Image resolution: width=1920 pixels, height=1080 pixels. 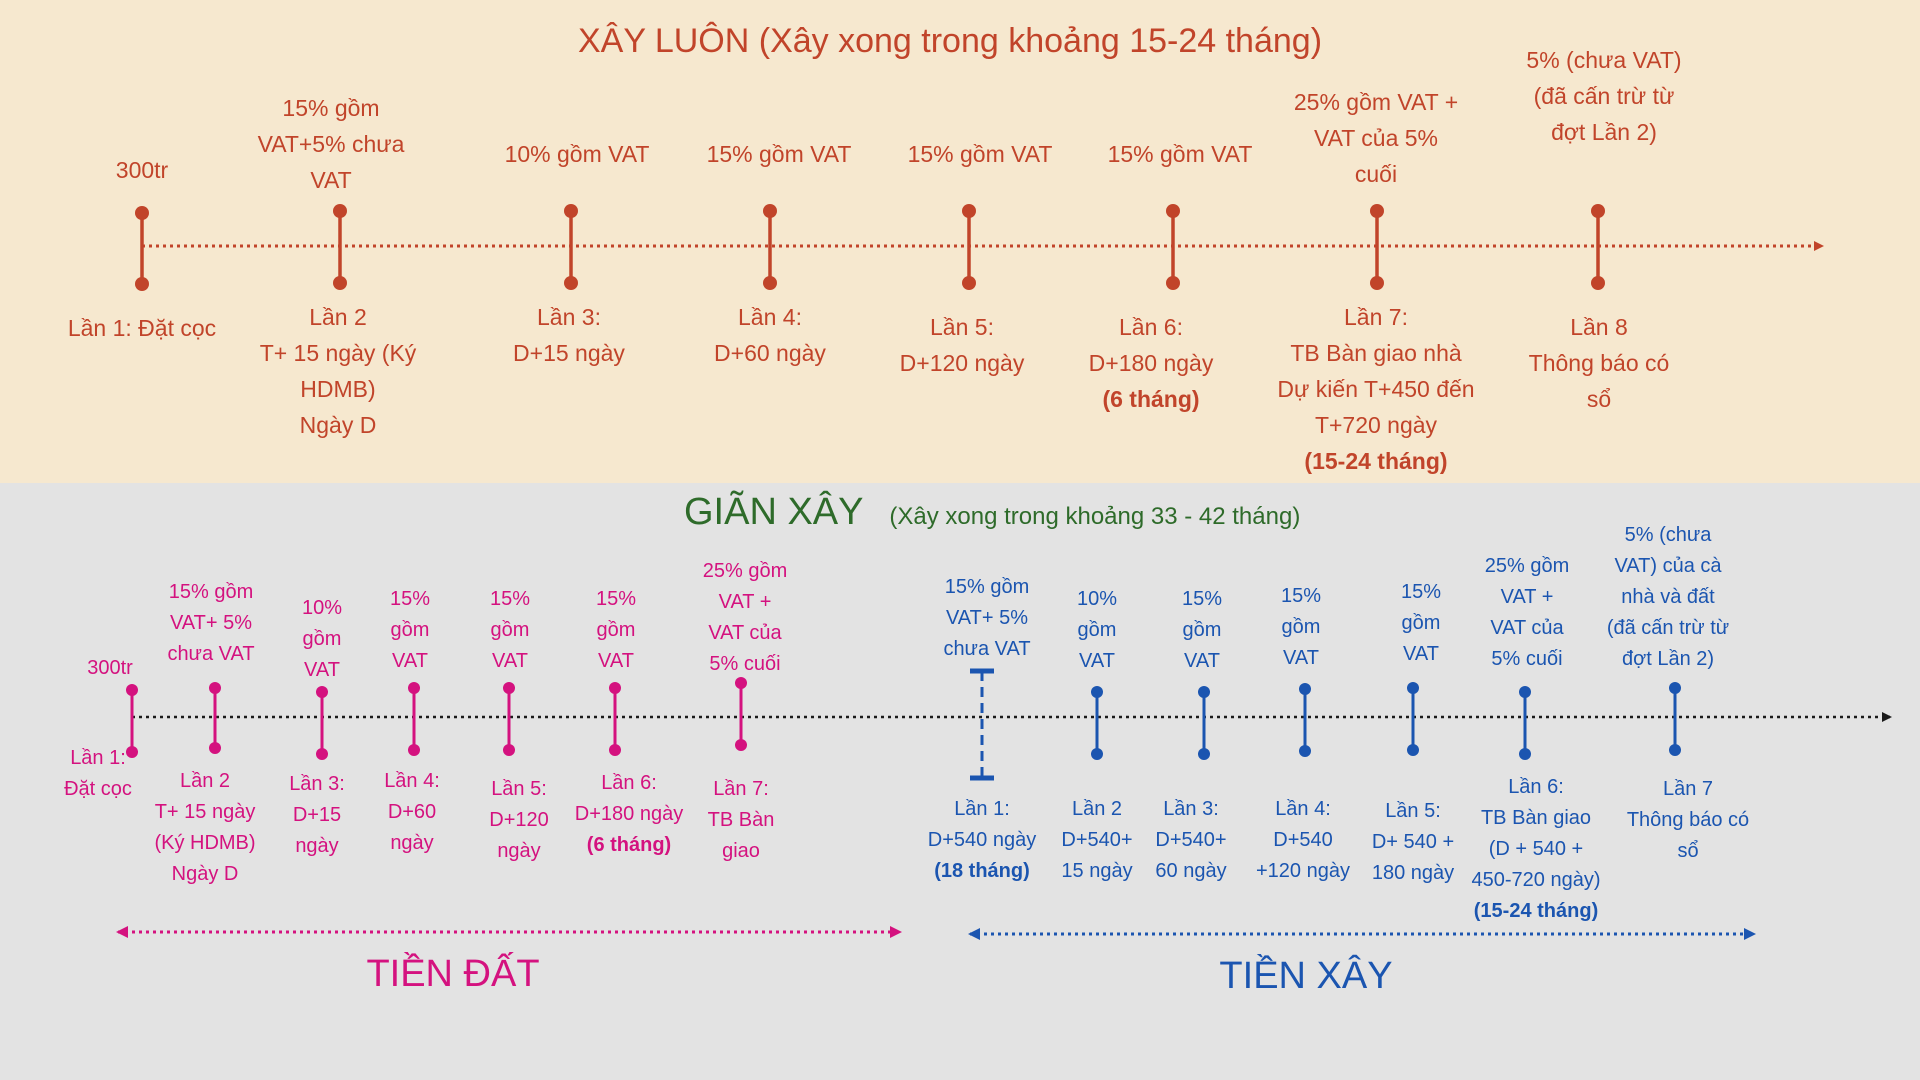 What do you see at coordinates (1413, 811) in the screenshot?
I see `build-milestone-timing-line: Lần 5:` at bounding box center [1413, 811].